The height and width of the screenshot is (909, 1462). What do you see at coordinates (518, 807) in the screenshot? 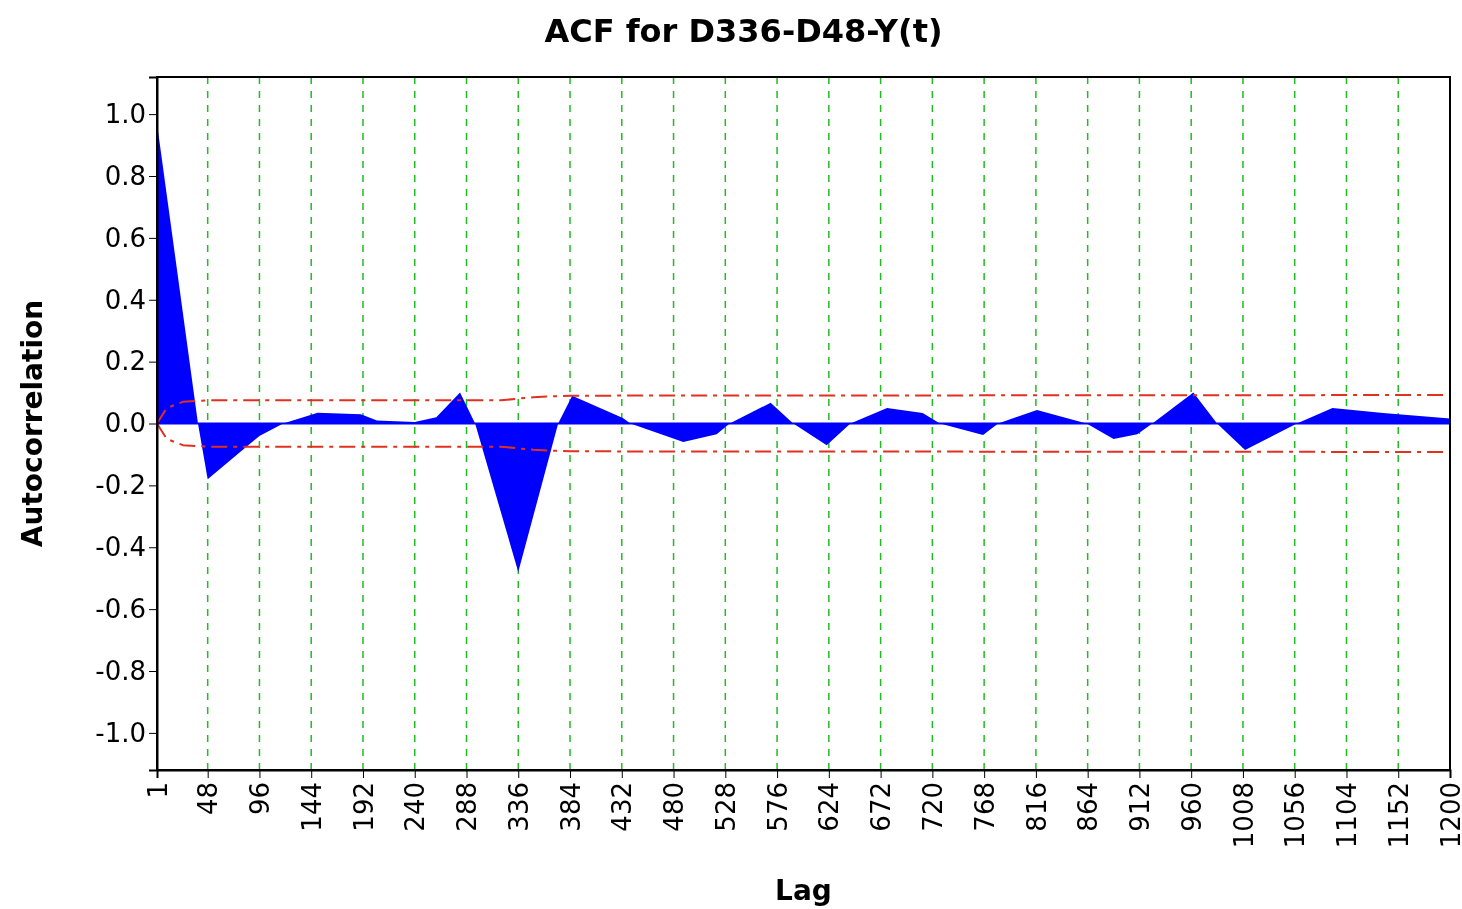
I see `x-tick-label: 336` at bounding box center [518, 807].